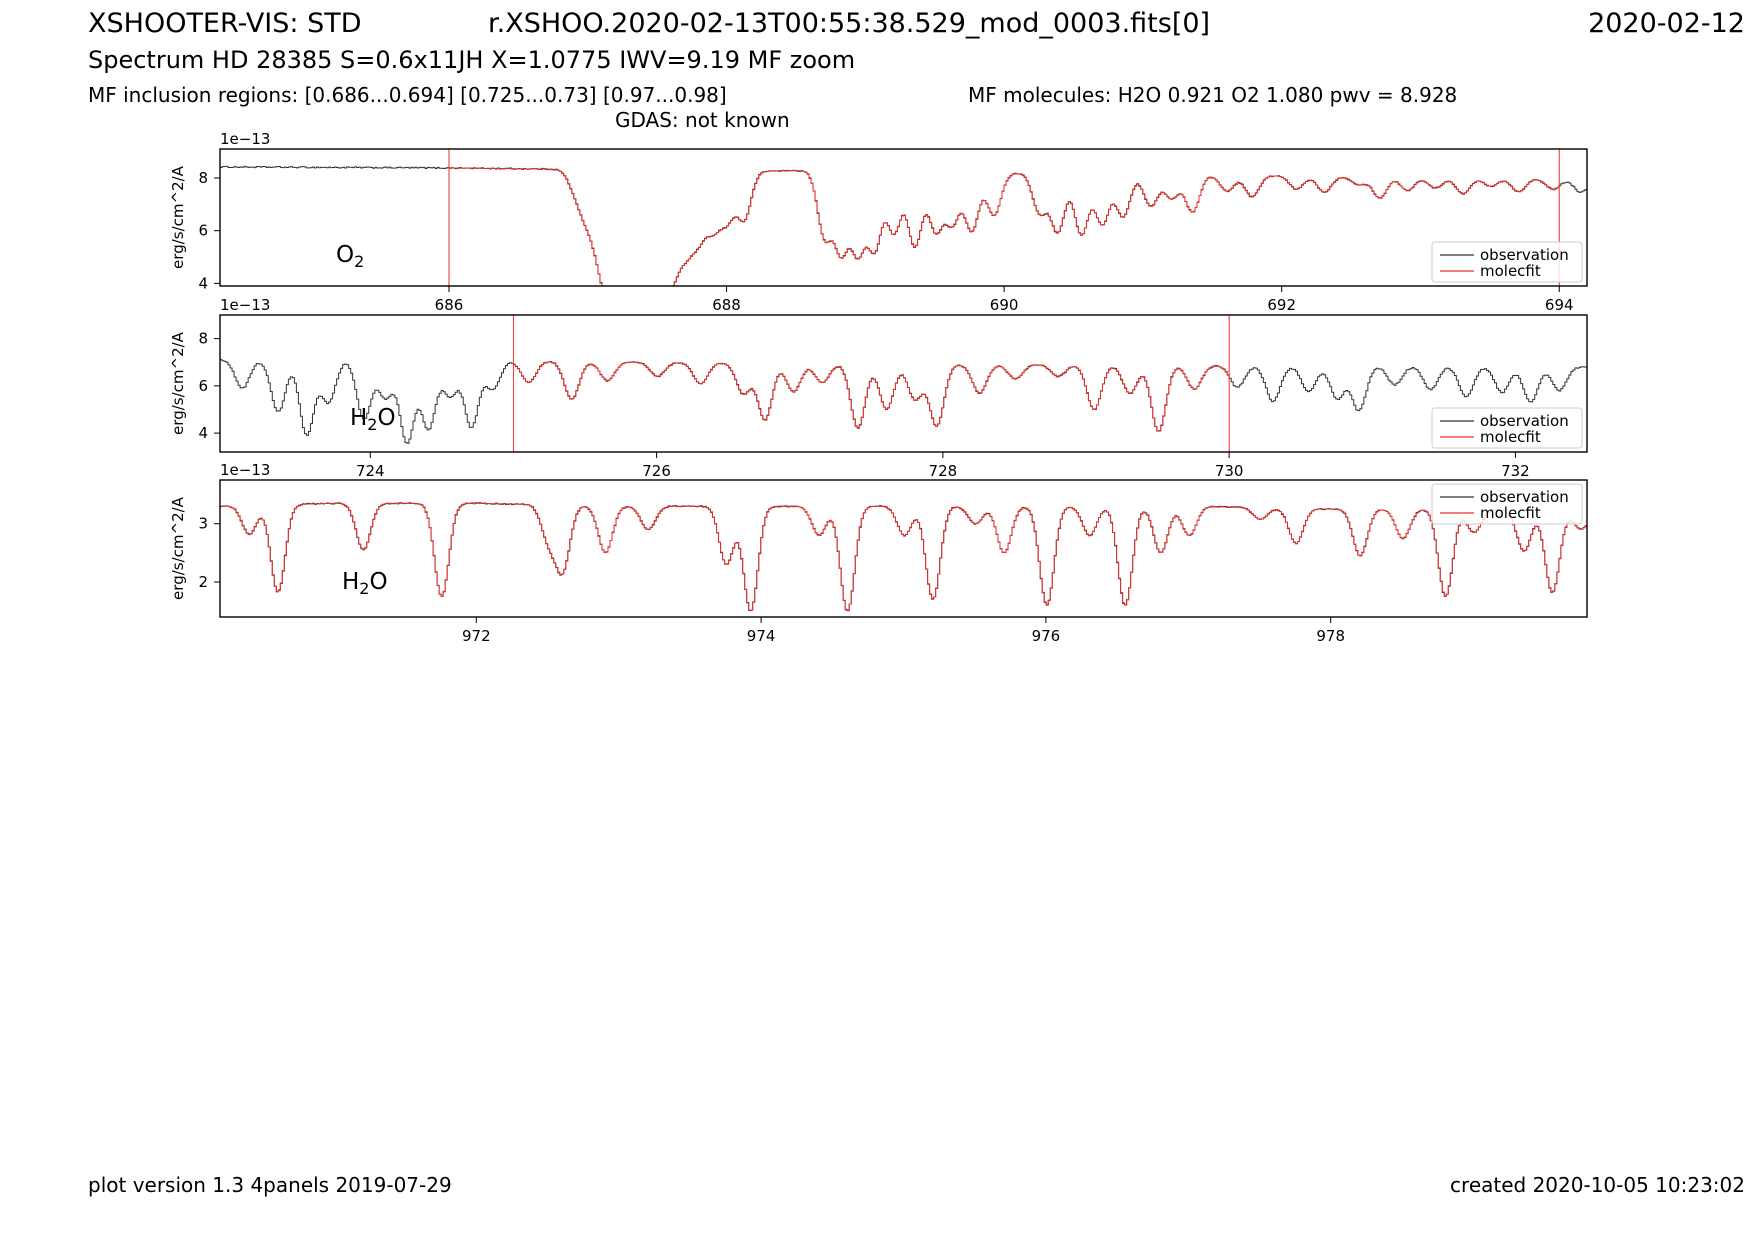  I want to click on created-timestamp: created 2020-10-05 10:23:02, so click(1597, 1185).